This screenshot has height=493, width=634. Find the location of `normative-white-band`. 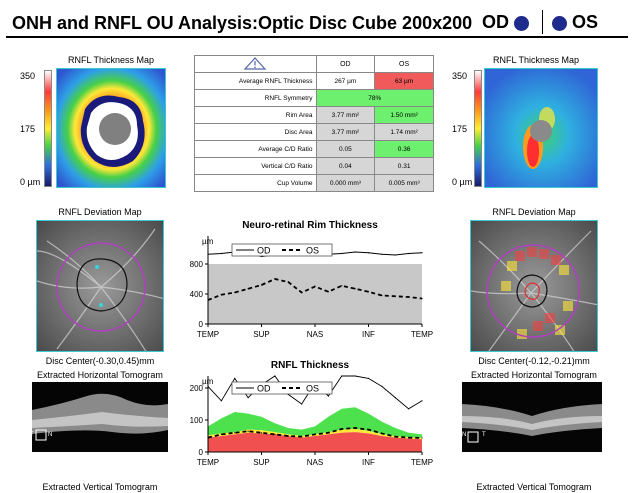

normative-white-band is located at coordinates (315, 411).